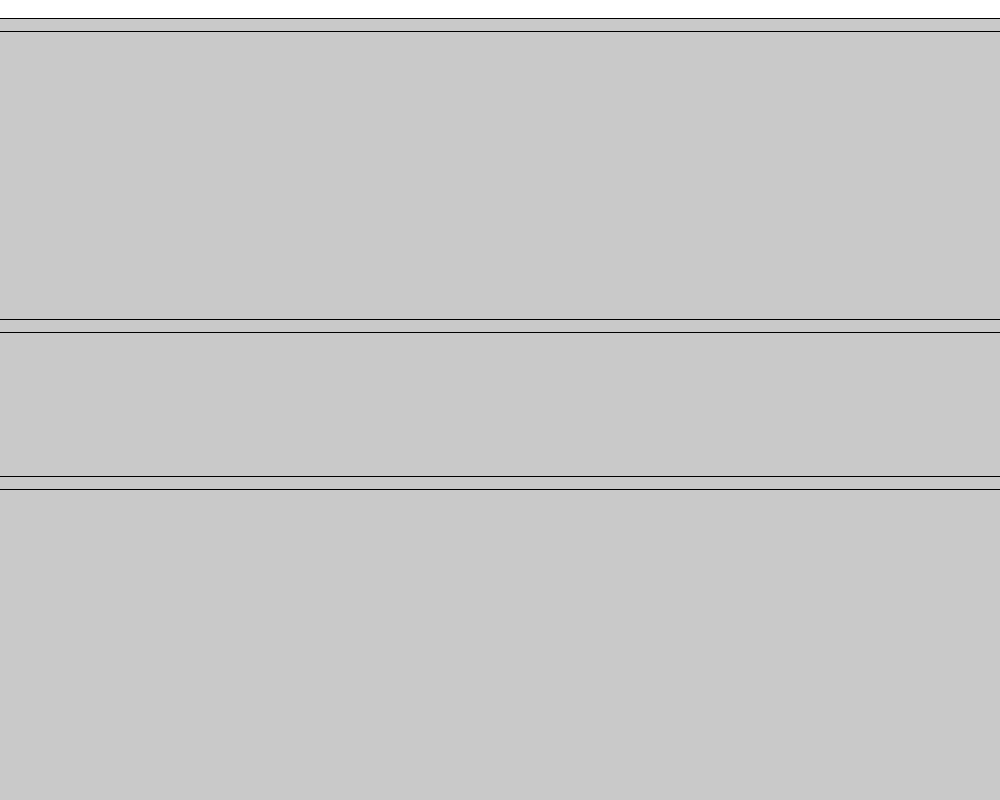 This screenshot has height=800, width=1000. I want to click on time-axis, so click(500, 790).